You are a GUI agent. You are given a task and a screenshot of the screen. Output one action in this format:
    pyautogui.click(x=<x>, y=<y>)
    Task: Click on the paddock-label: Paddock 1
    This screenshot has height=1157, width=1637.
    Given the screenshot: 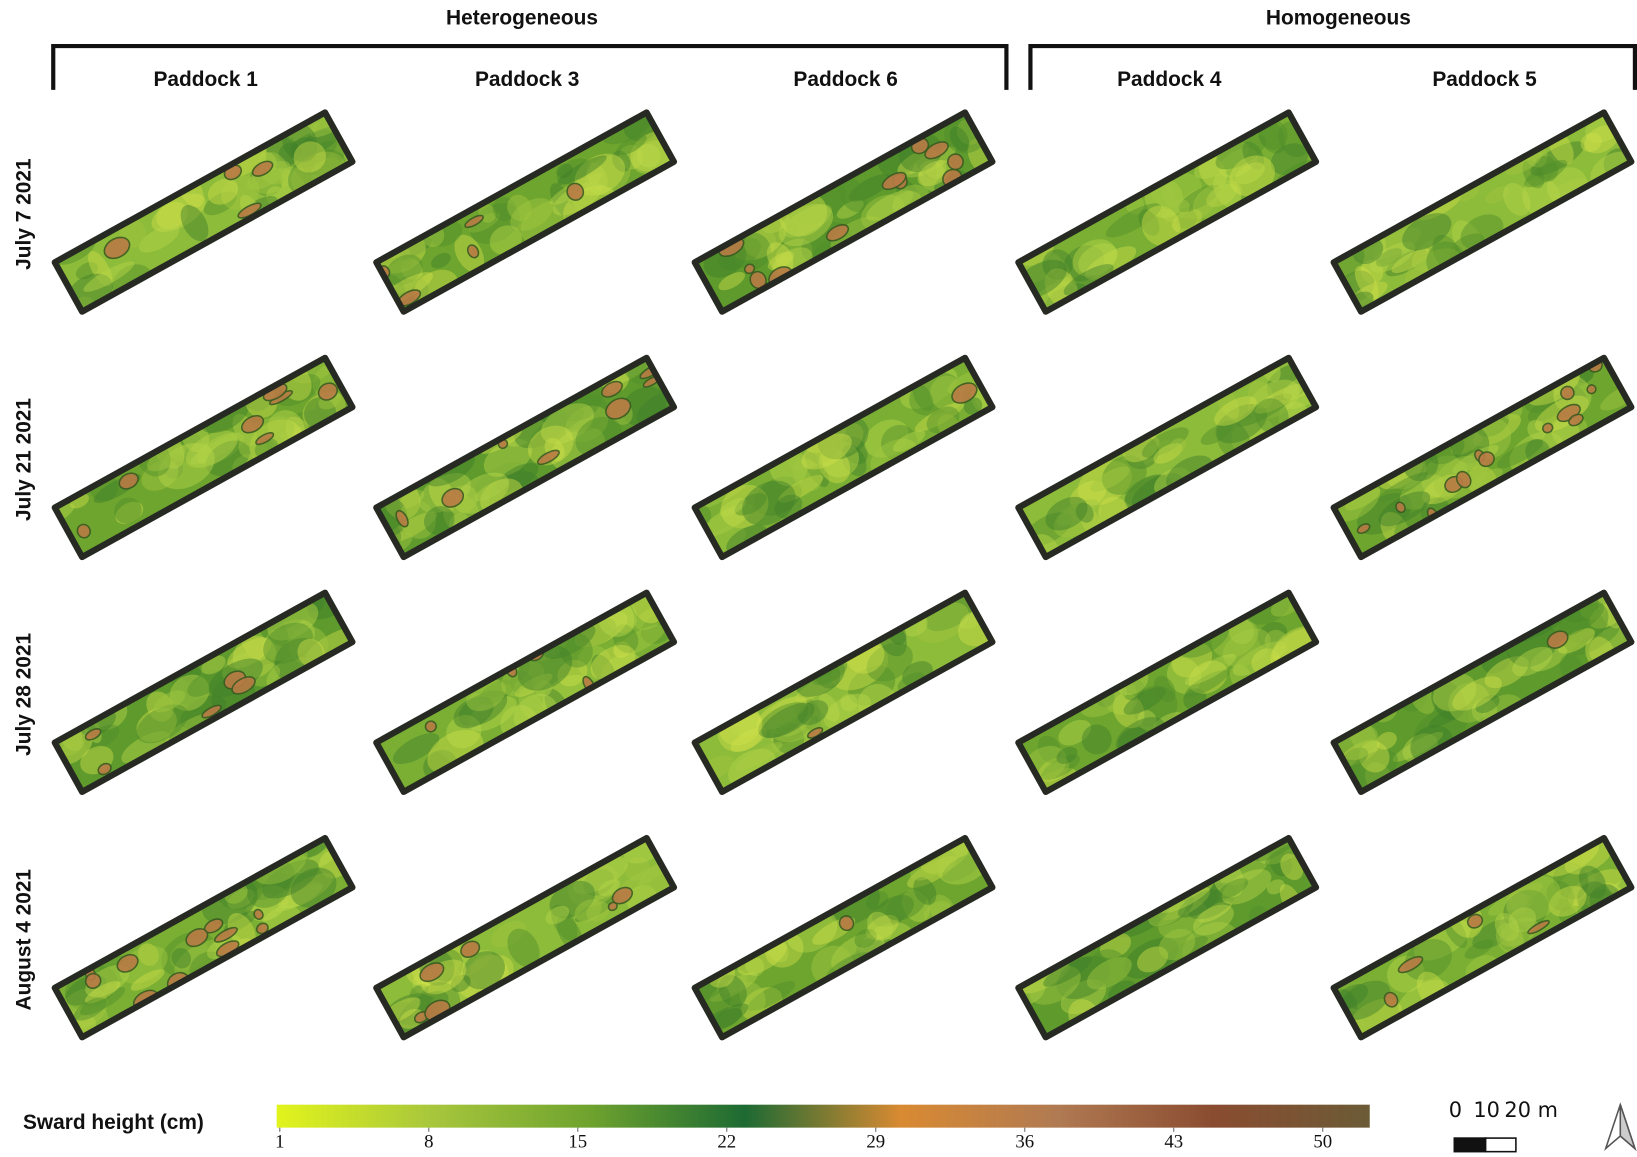 What is the action you would take?
    pyautogui.click(x=205, y=79)
    